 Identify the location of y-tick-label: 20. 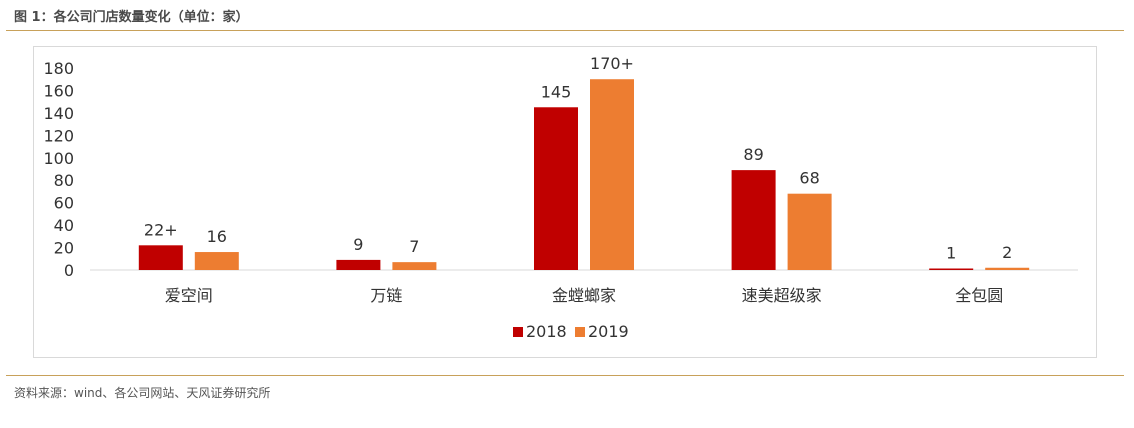
(64, 248).